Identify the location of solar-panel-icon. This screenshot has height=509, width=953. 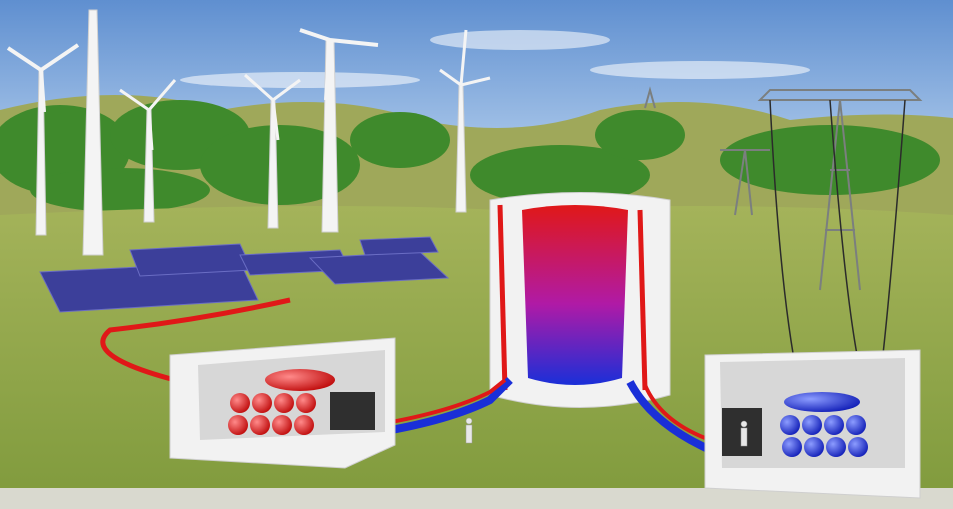
(244, 274).